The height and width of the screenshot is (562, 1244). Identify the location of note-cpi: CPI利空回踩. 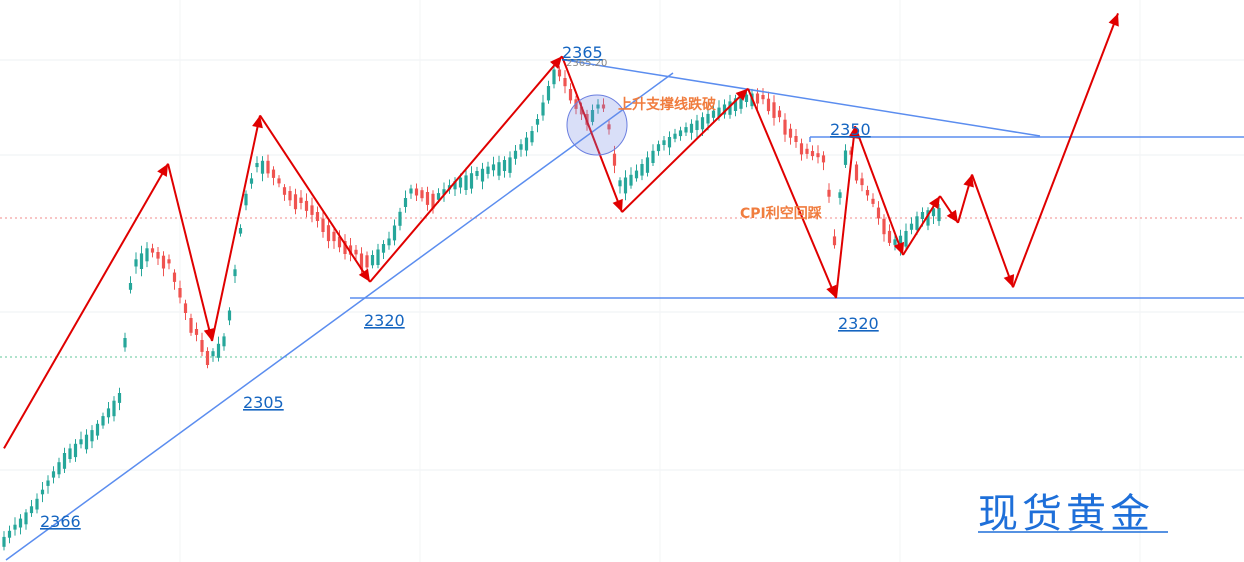
(781, 213).